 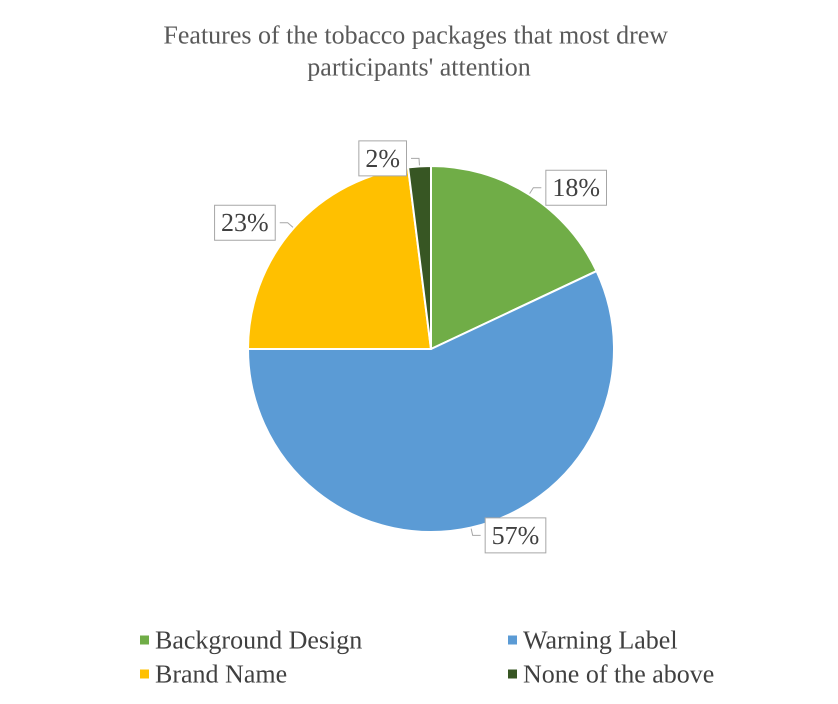 I want to click on data-label: 18%, so click(x=576, y=187).